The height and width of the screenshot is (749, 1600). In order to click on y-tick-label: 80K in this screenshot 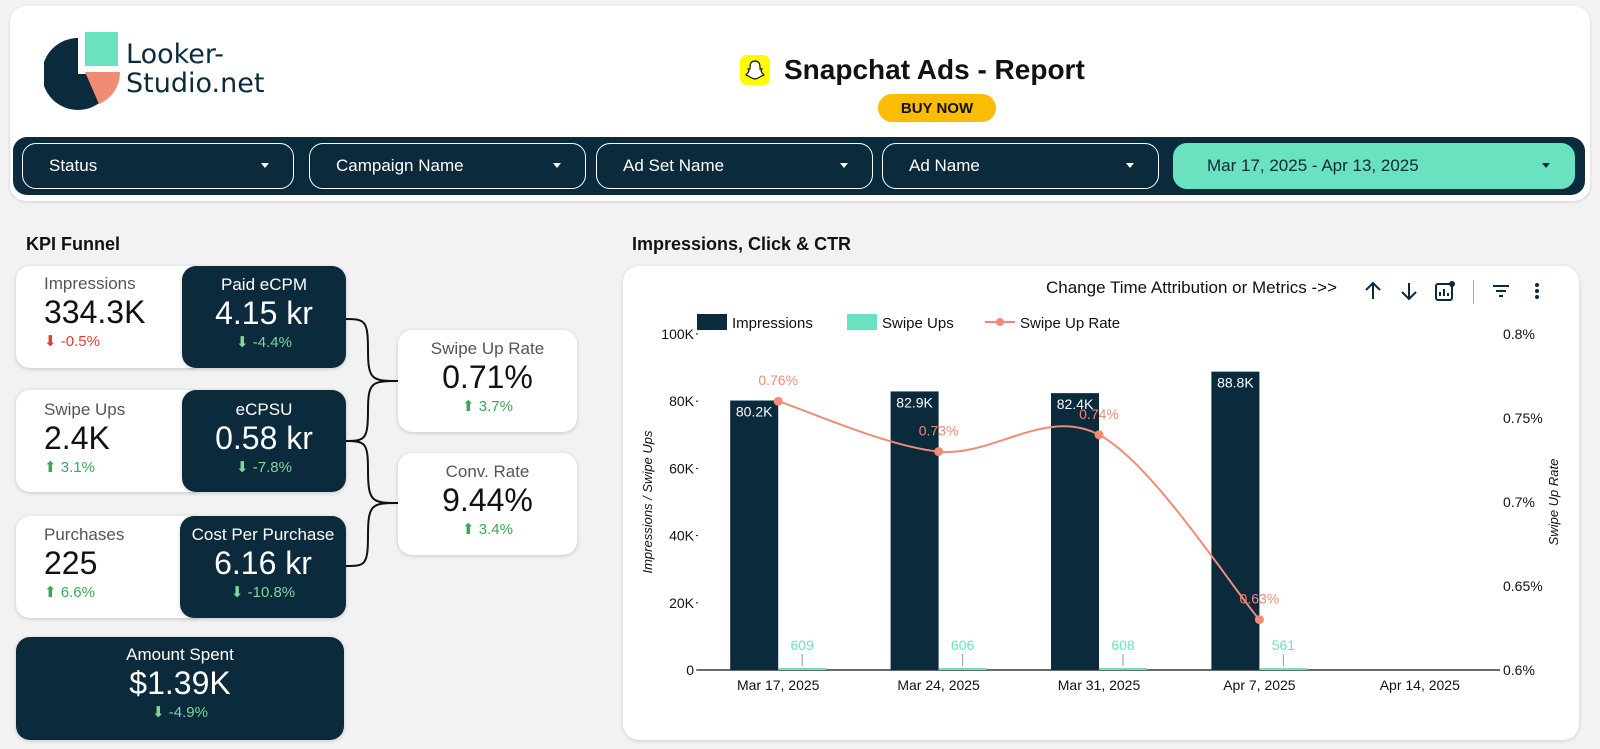, I will do `click(682, 401)`.